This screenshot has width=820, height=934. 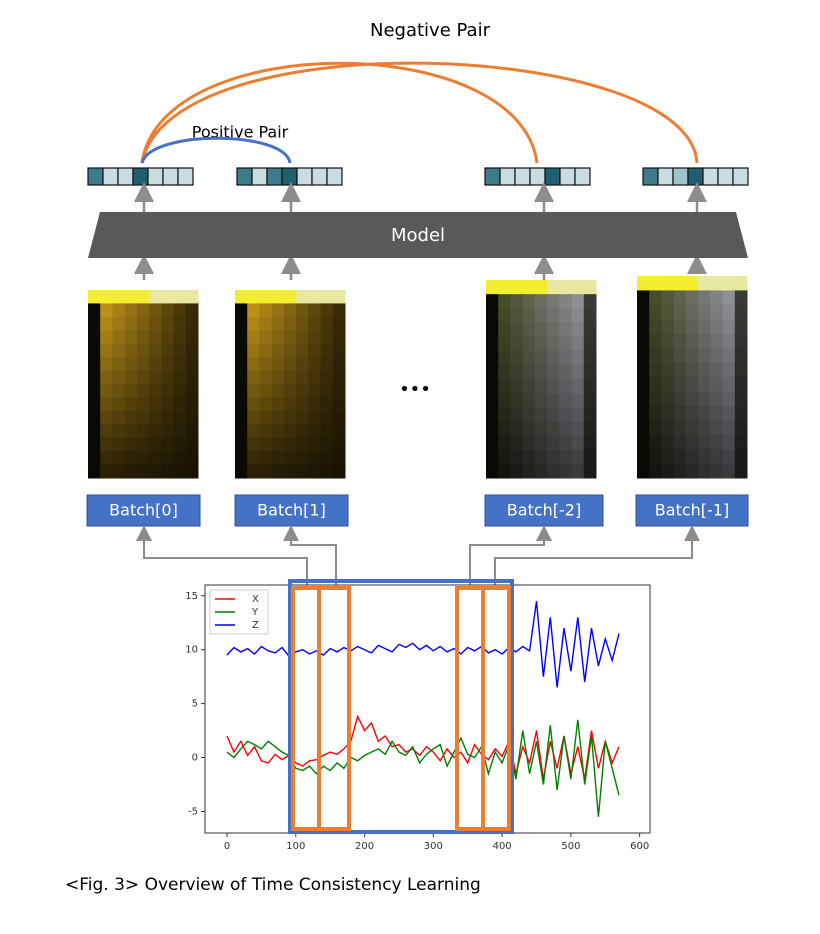 What do you see at coordinates (255, 625) in the screenshot?
I see `legend-label: Z` at bounding box center [255, 625].